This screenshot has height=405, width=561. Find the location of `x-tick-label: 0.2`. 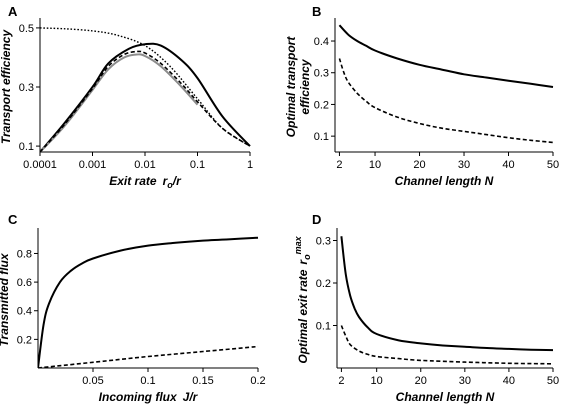

x-tick-label: 0.2 is located at coordinates (257, 381).